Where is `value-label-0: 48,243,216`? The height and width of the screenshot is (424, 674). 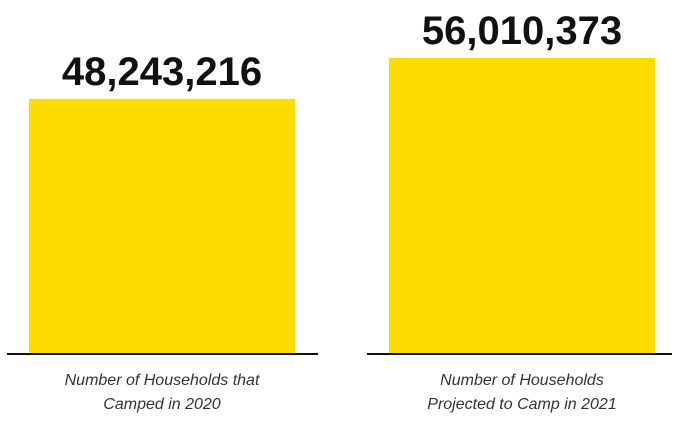 value-label-0: 48,243,216 is located at coordinates (162, 72).